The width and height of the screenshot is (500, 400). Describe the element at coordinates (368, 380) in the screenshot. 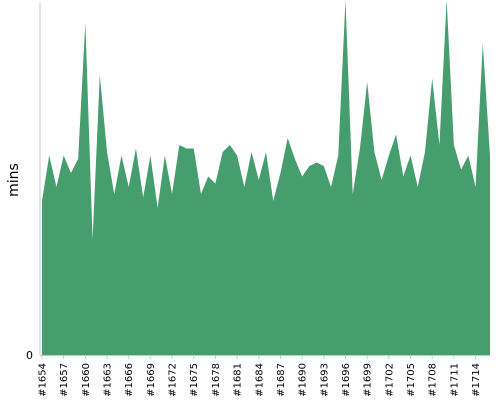

I see `x-tick-label: #1699` at that location.